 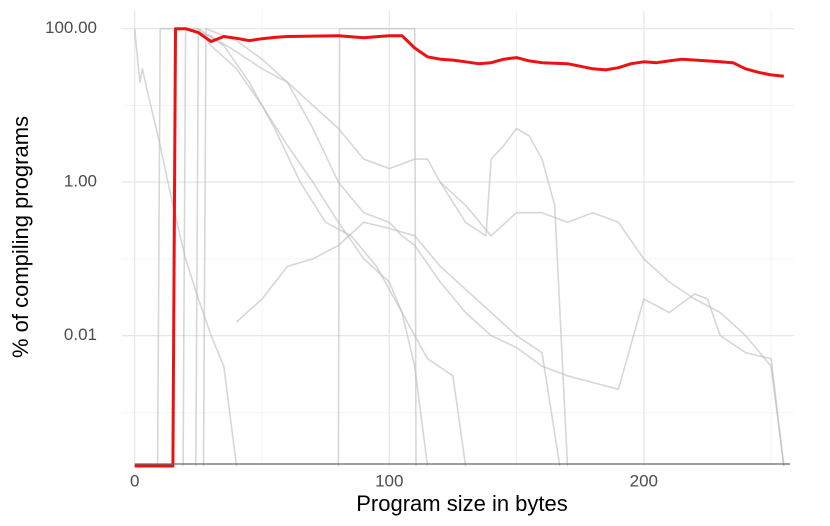 I want to click on x-axis-title: Program size in bytes, so click(x=462, y=503).